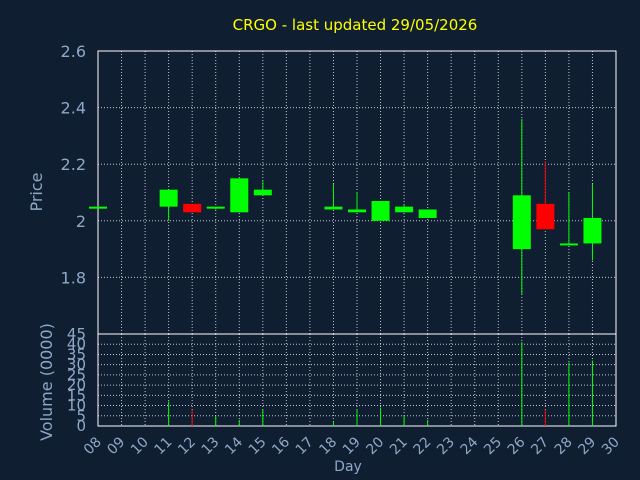 The height and width of the screenshot is (480, 640). What do you see at coordinates (93, 446) in the screenshot?
I see `day-tick-label: 08` at bounding box center [93, 446].